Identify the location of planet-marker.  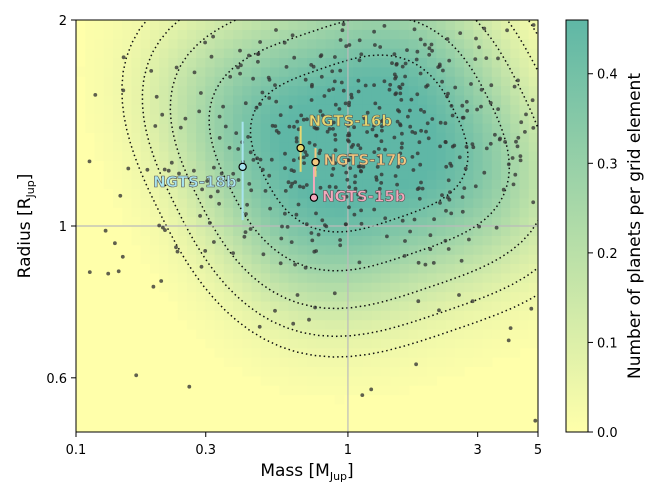
(242, 167).